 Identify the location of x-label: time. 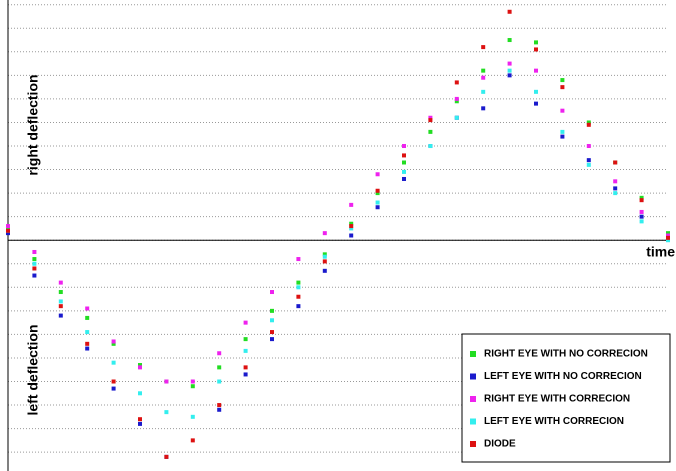
(660, 252).